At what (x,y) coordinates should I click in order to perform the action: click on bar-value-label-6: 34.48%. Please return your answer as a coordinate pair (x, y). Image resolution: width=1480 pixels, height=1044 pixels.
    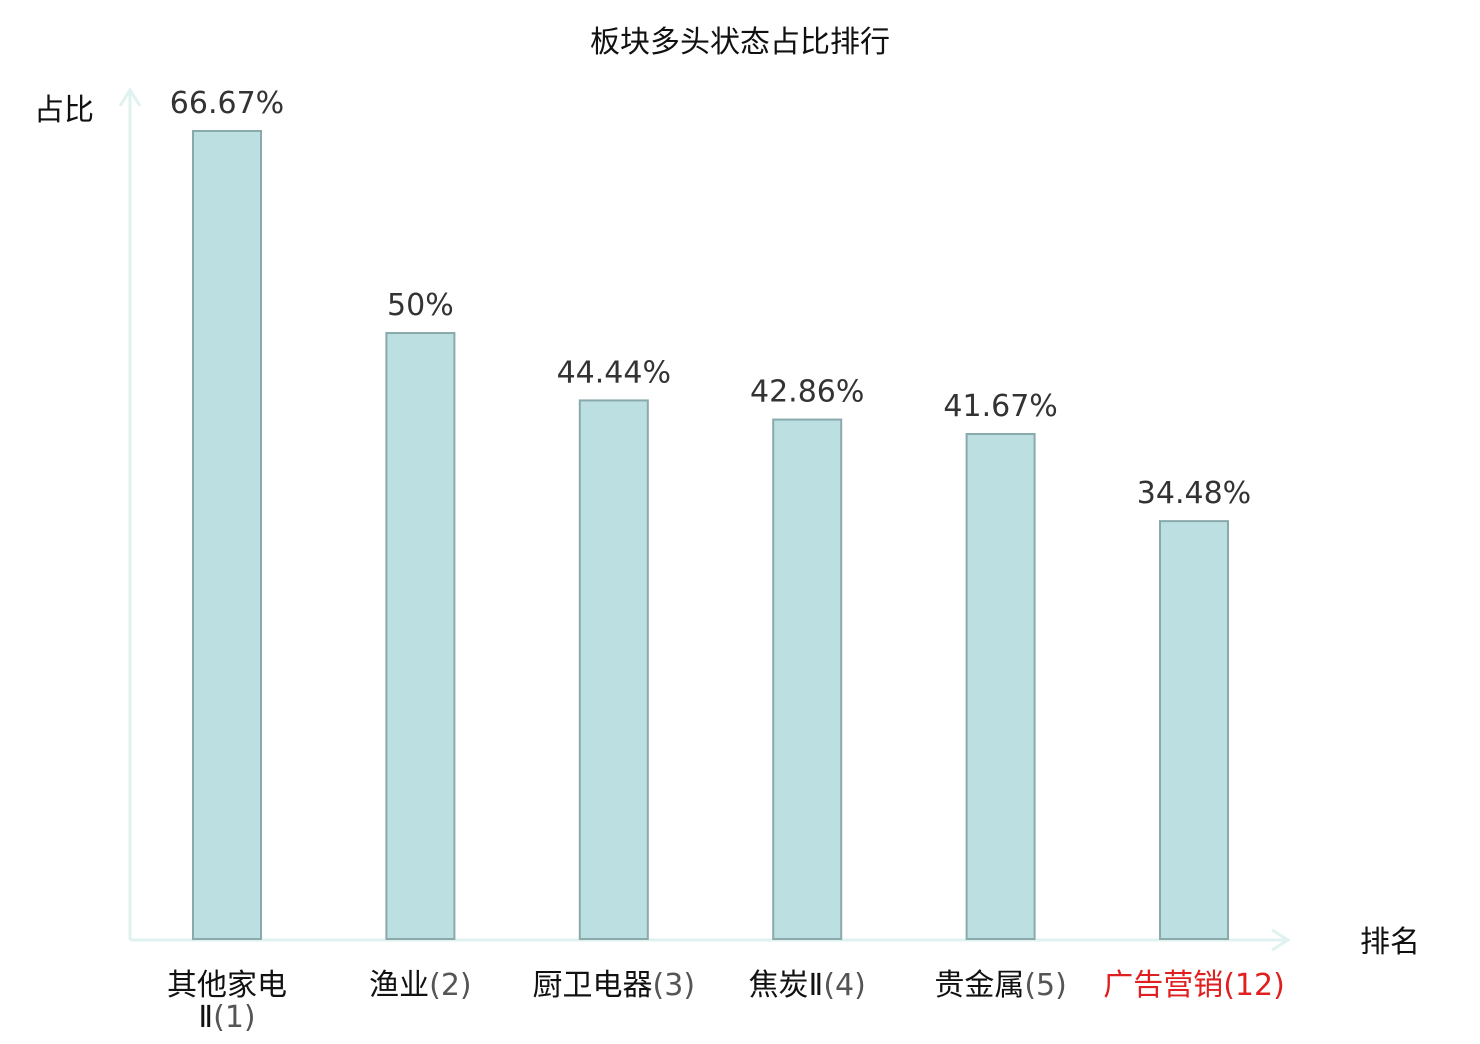
    Looking at the image, I should click on (1194, 493).